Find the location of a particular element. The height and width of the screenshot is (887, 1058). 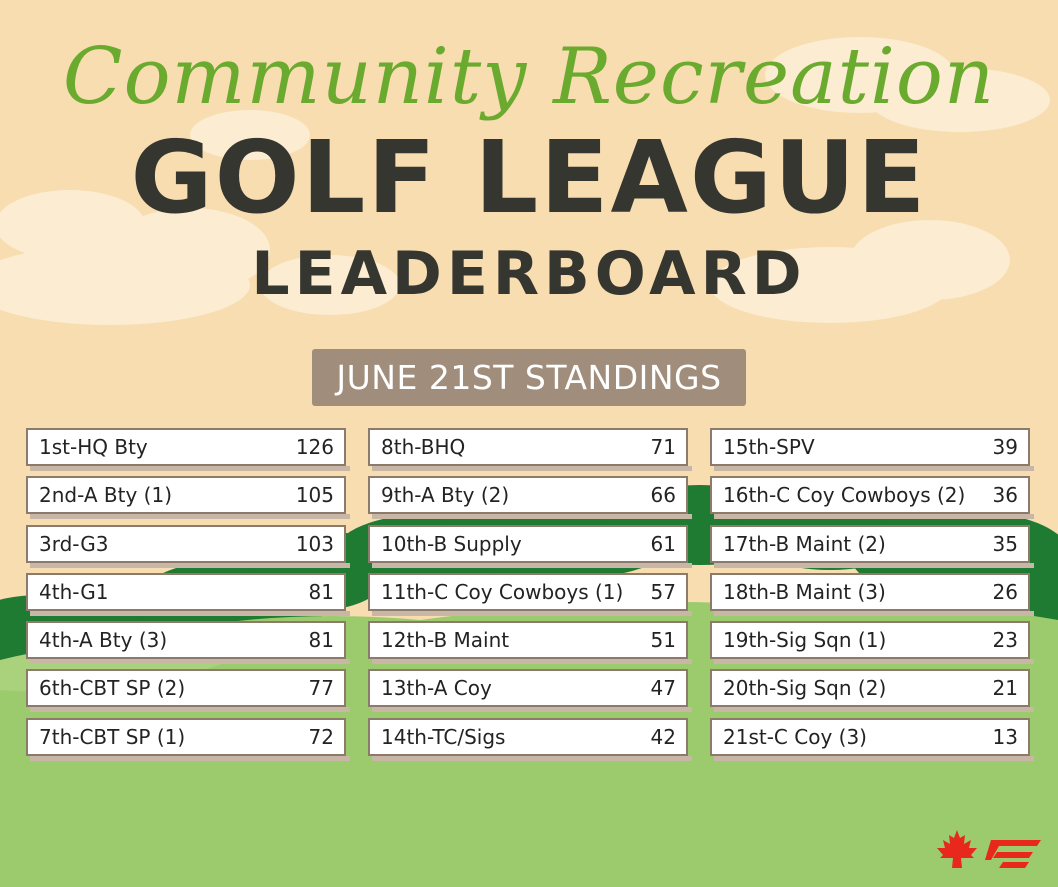

team-name: 10th-B Supply is located at coordinates (451, 543).